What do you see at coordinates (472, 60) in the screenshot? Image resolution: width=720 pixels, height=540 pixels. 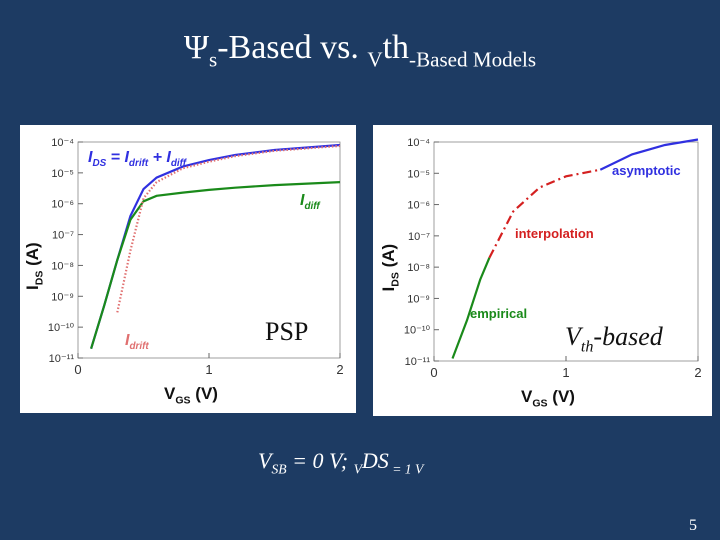 I see `slide-title-part: -Based Models` at bounding box center [472, 60].